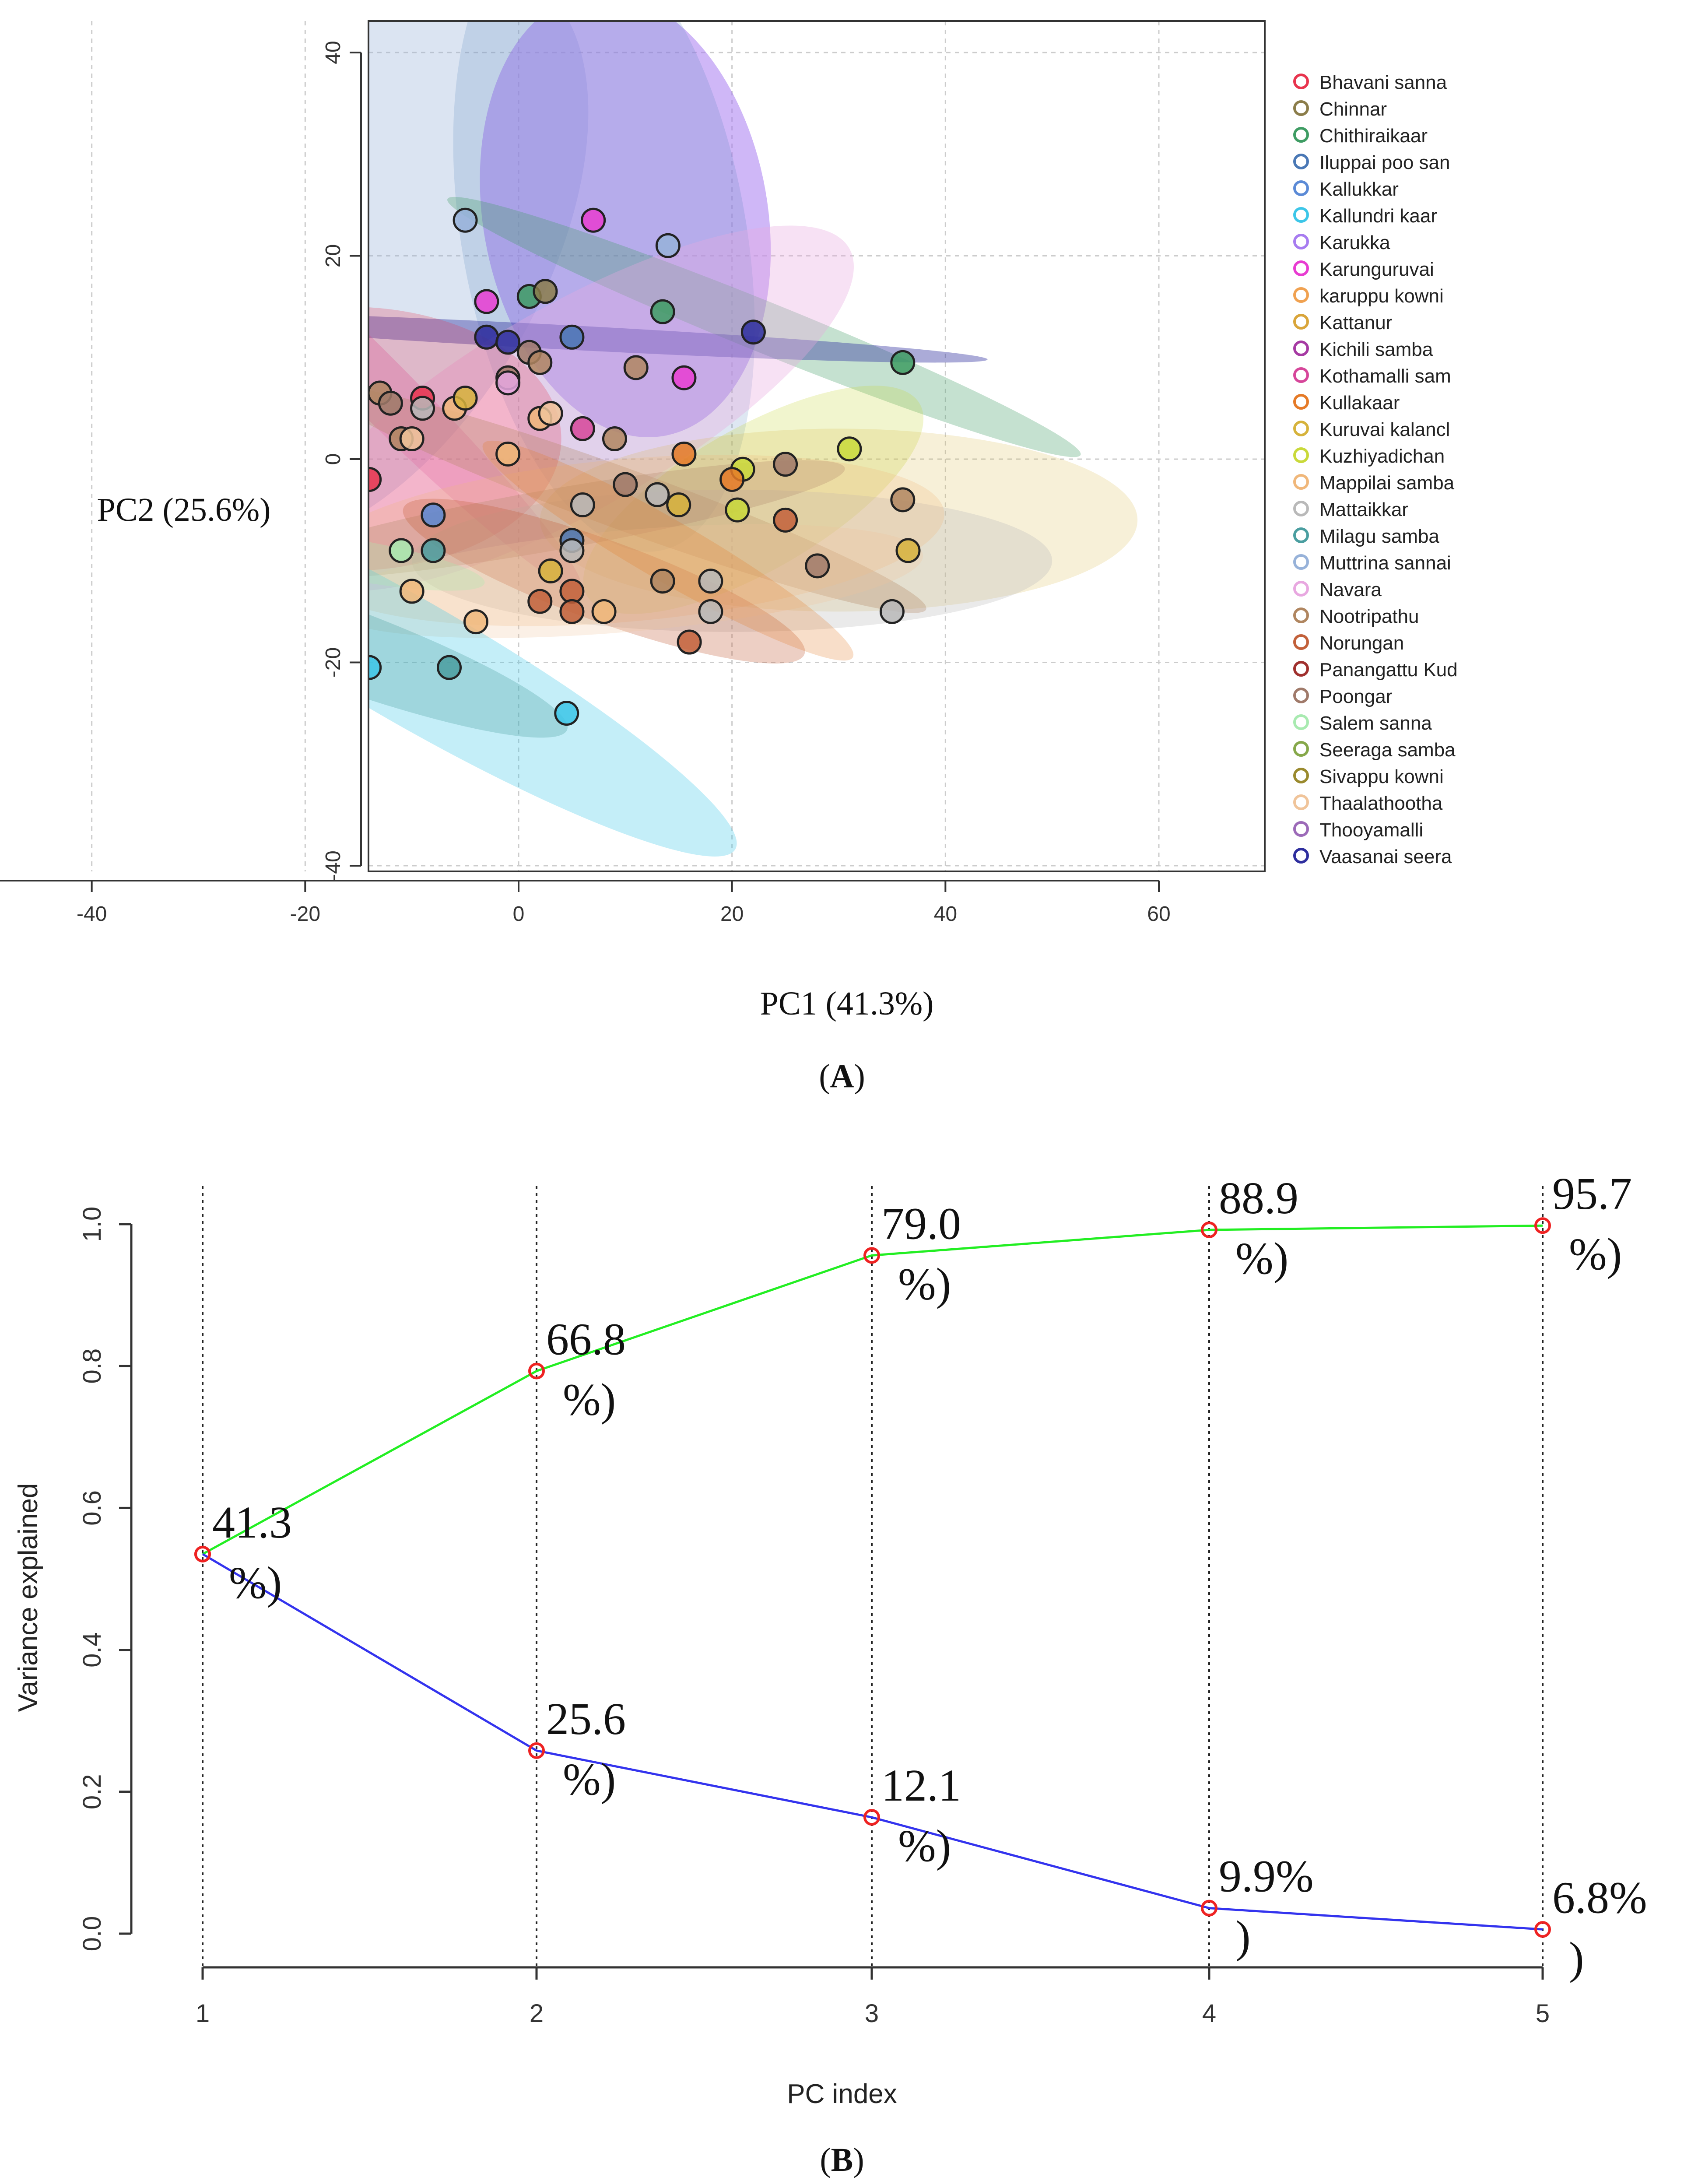 Image resolution: width=1684 pixels, height=2184 pixels. I want to click on panel-b-data-label-2-line1: 88.9, so click(1258, 1198).